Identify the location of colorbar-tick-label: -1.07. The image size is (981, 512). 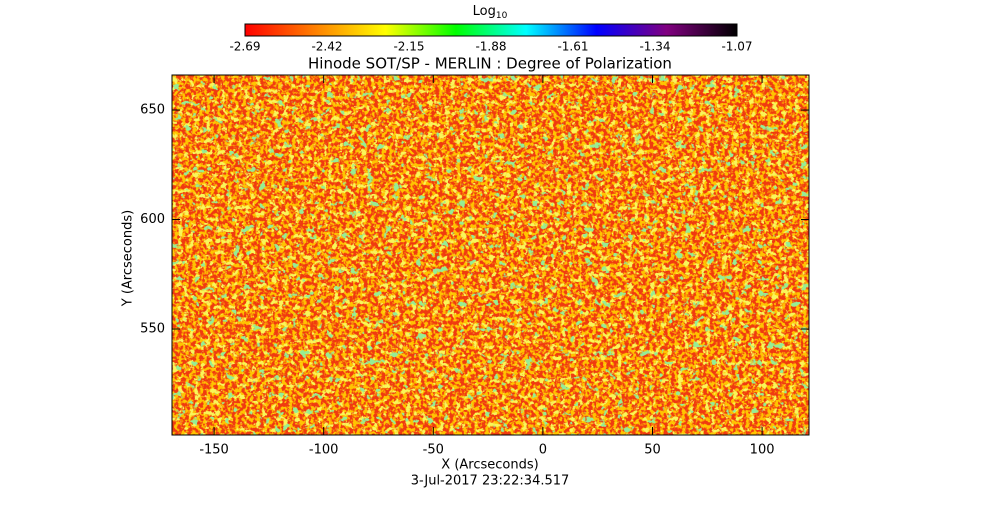
(736, 47).